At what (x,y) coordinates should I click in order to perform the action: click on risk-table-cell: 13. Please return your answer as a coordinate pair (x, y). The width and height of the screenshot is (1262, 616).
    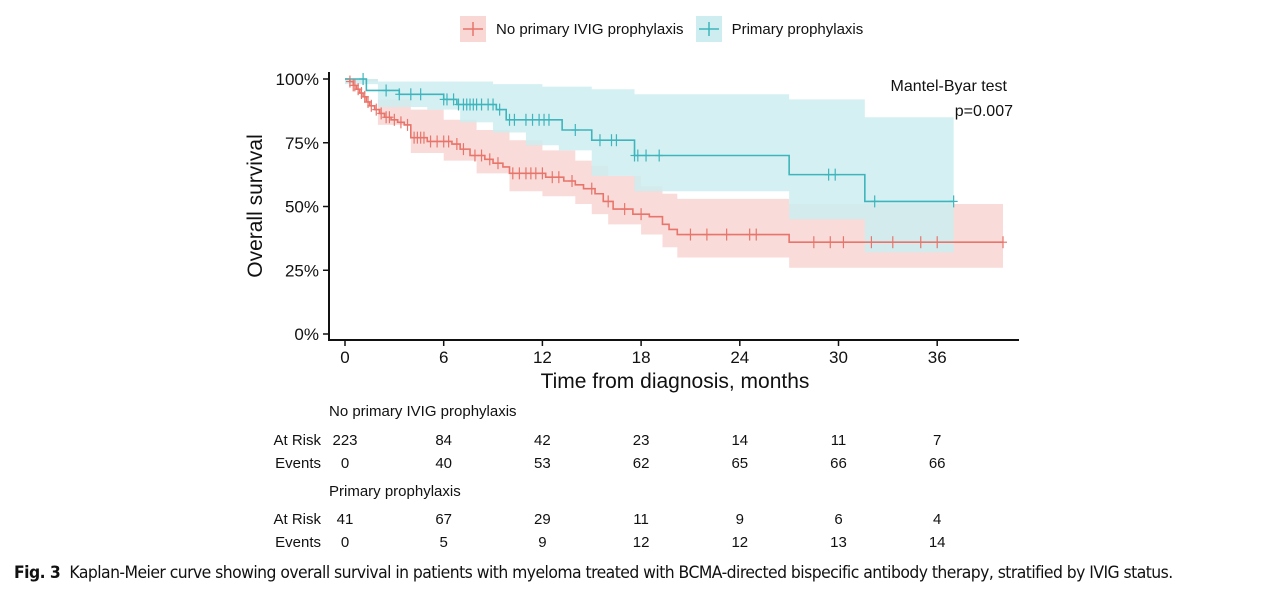
    Looking at the image, I should click on (838, 542).